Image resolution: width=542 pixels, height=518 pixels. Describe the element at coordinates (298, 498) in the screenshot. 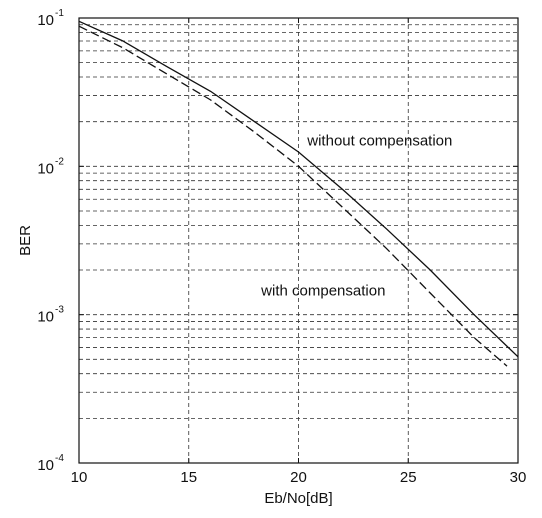

I see `x-axis-label: Eb/No[dB]` at that location.